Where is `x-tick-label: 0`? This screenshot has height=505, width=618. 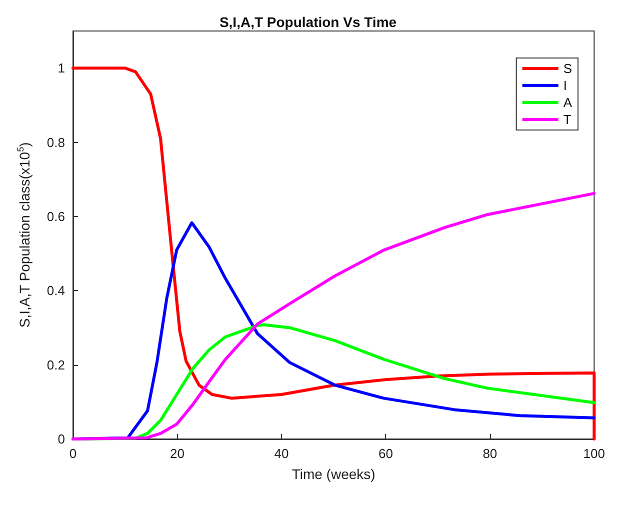
x-tick-label: 0 is located at coordinates (73, 453).